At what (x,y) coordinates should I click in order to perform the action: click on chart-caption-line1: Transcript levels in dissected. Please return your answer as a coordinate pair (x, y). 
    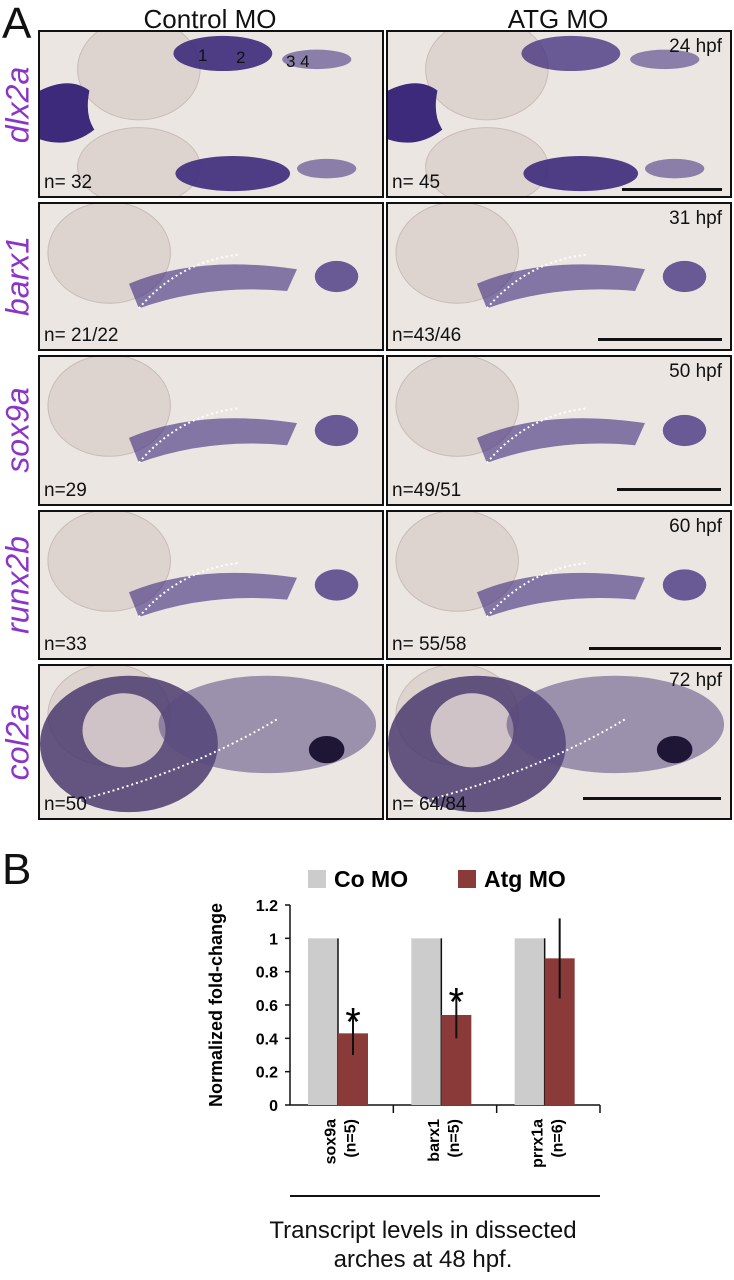
    Looking at the image, I should click on (423, 1230).